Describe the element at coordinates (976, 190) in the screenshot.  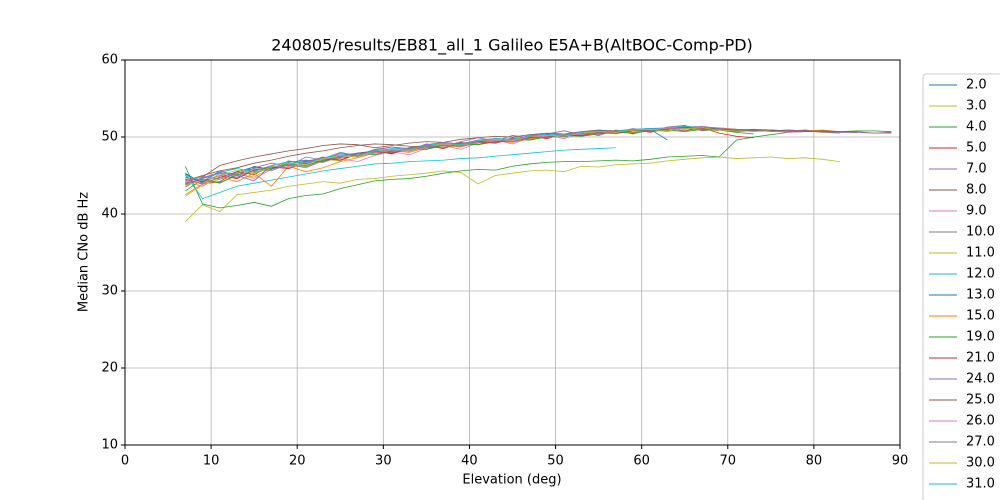
I see `legend-label: 8.0` at that location.